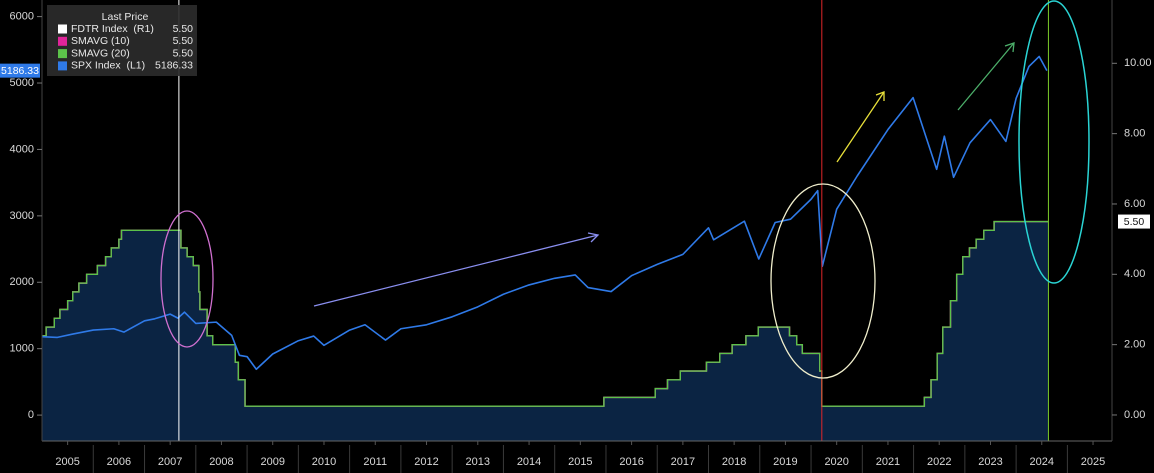  What do you see at coordinates (1134, 274) in the screenshot?
I see `y2-tick-label: 4.00` at bounding box center [1134, 274].